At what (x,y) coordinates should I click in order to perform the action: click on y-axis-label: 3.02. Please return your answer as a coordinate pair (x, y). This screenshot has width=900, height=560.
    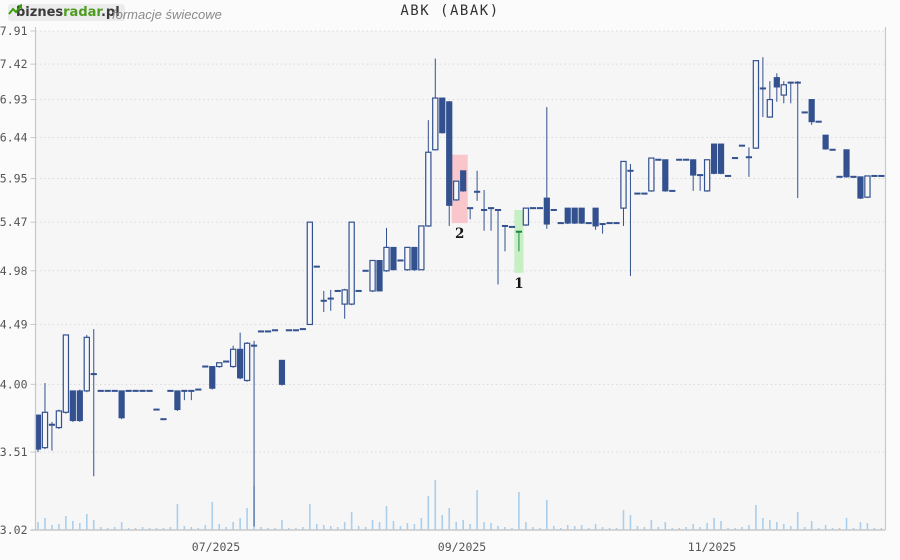
    Looking at the image, I should click on (14, 530).